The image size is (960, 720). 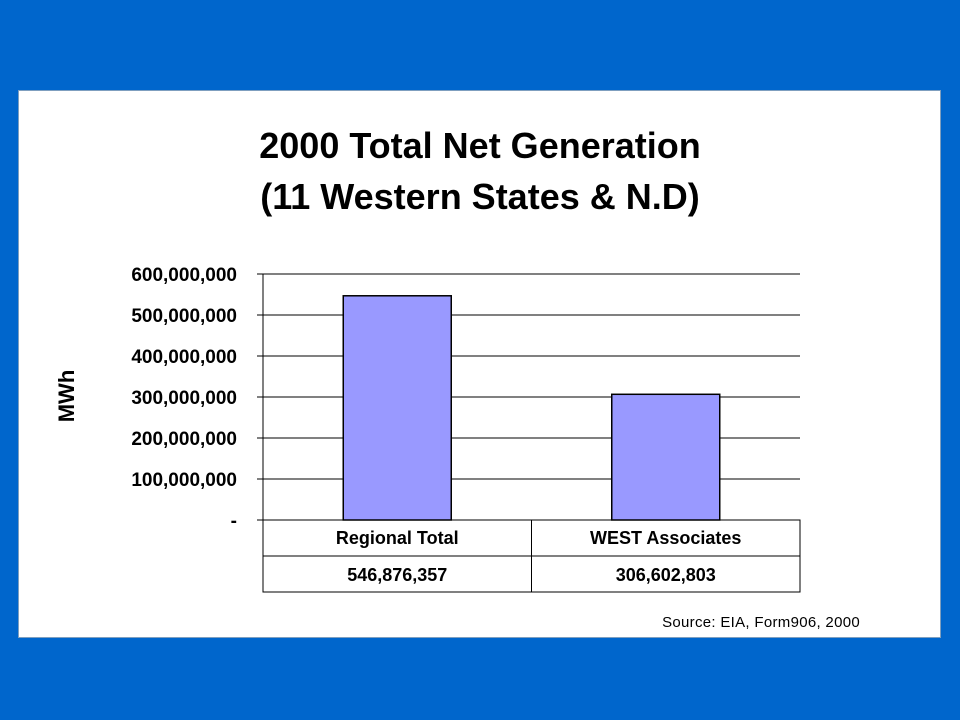 I want to click on chart-title: 2000 Total Net Generation, so click(x=480, y=145).